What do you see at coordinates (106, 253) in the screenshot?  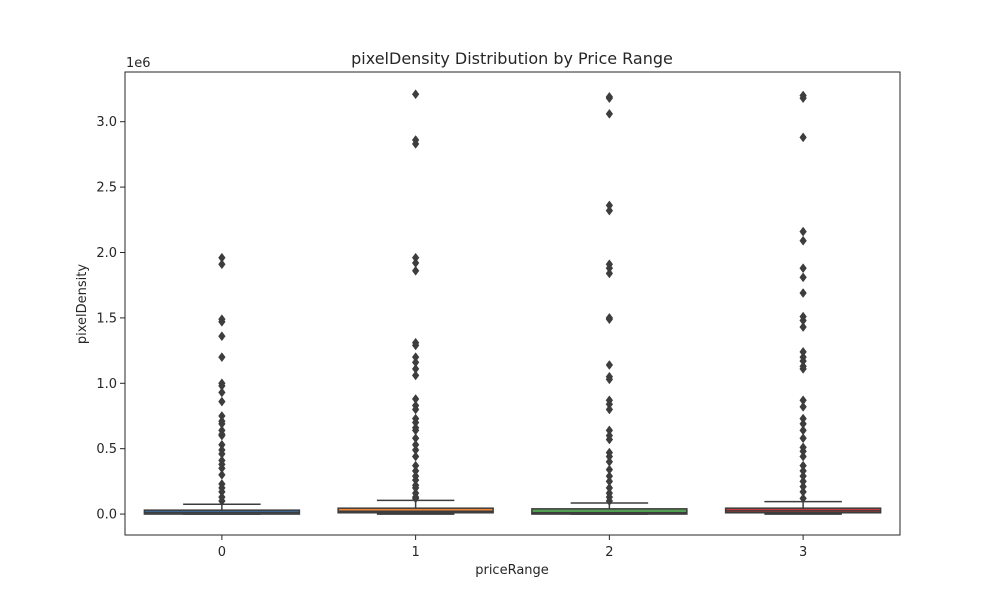 I see `y-tick-label: 2.0` at bounding box center [106, 253].